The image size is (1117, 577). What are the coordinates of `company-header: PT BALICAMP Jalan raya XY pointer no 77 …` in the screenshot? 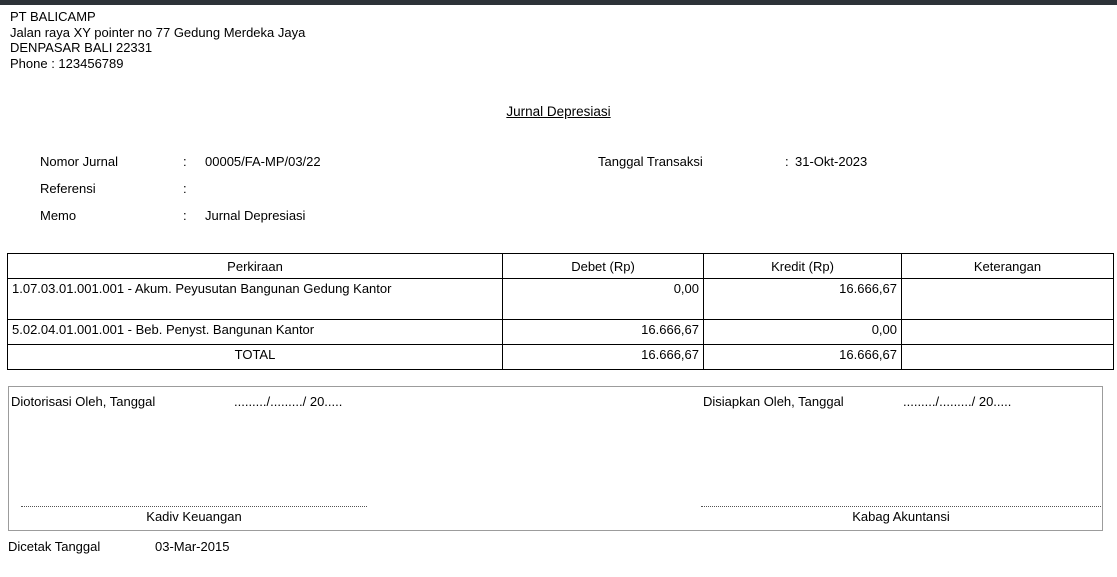 It's located at (157, 40).